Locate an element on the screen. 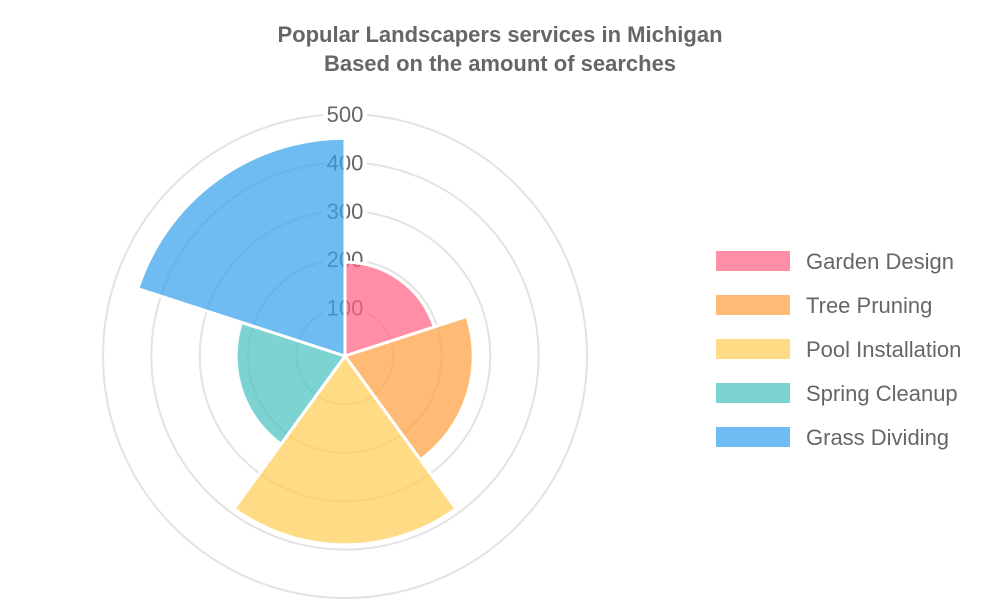  legend-label: Pool Installation is located at coordinates (883, 349).